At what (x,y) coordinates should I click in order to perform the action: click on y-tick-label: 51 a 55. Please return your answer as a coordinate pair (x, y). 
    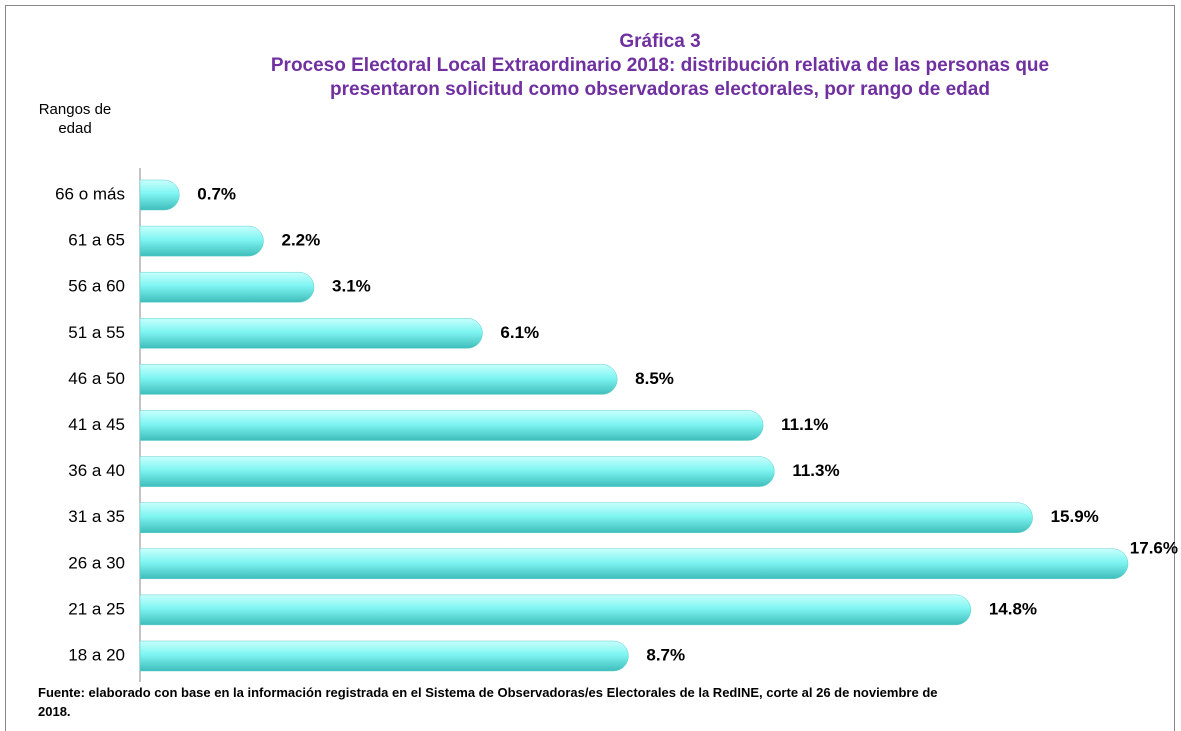
    Looking at the image, I should click on (96, 332).